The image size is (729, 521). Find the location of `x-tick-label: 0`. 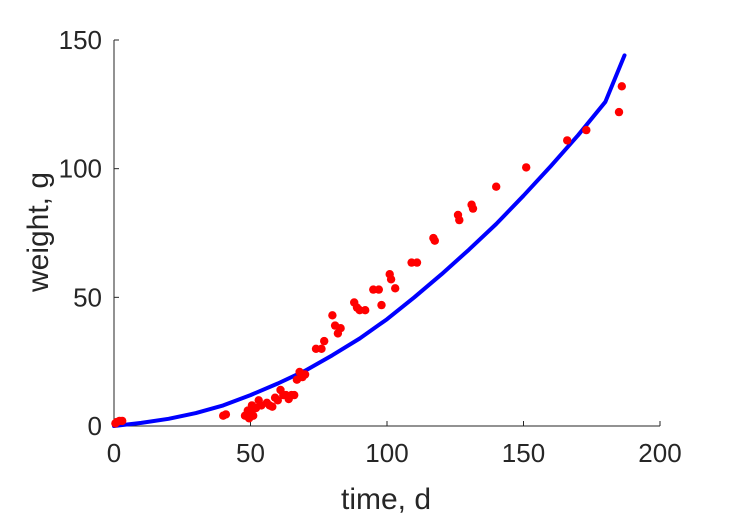

x-tick-label: 0 is located at coordinates (114, 453).